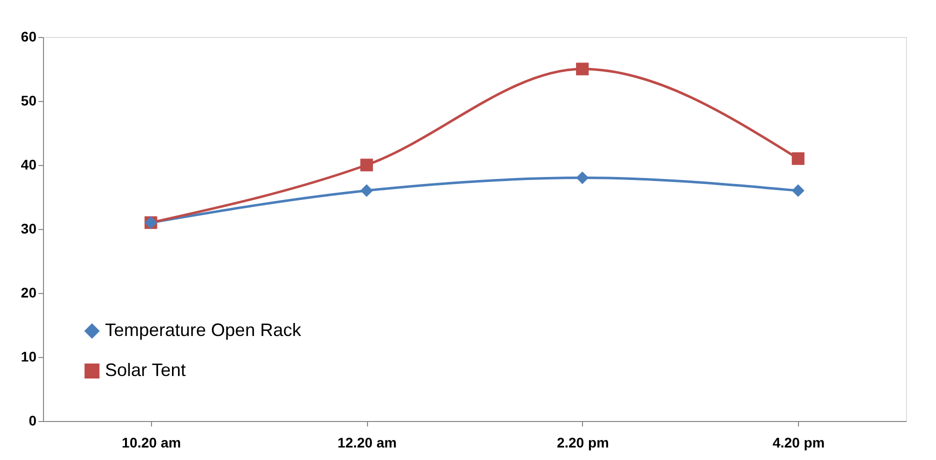  I want to click on y-tick-label: 30, so click(28, 228).